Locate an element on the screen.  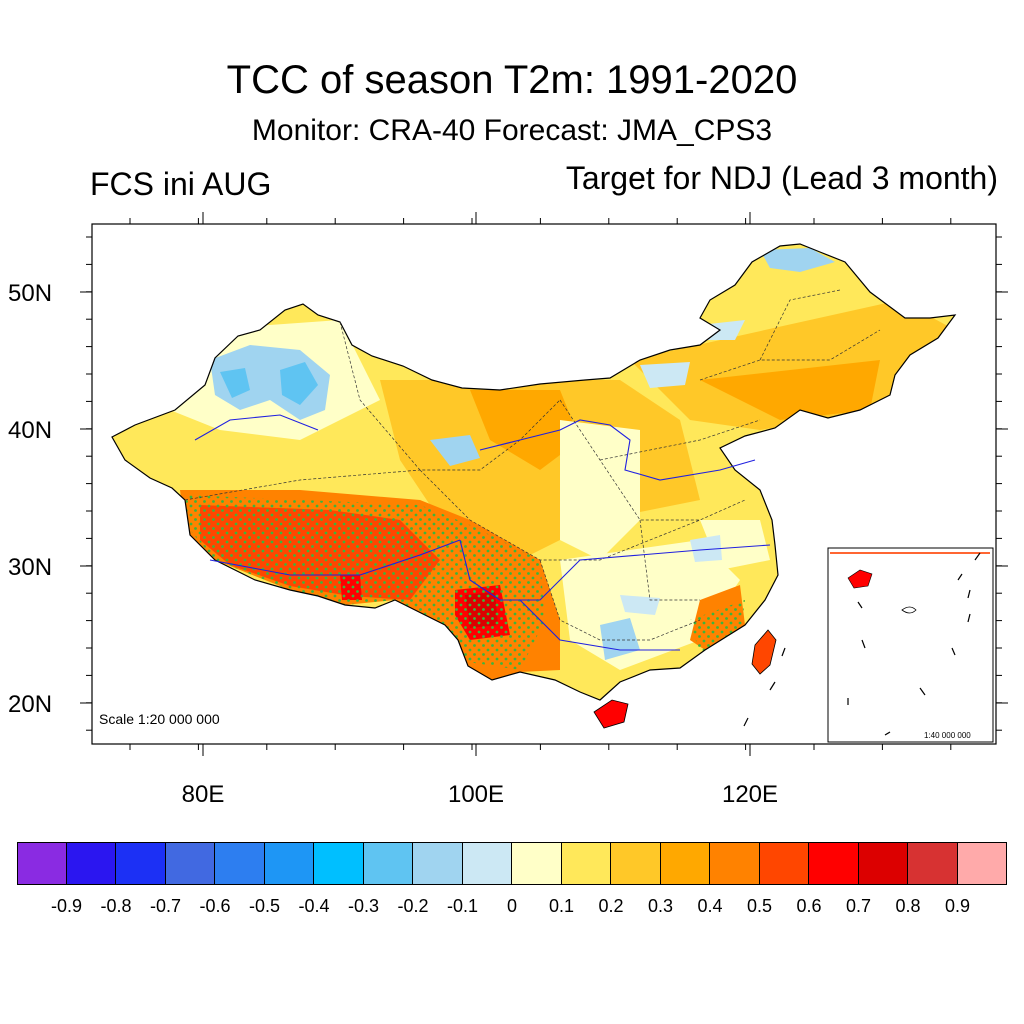
coastal-island-marks is located at coordinates (764, 687).